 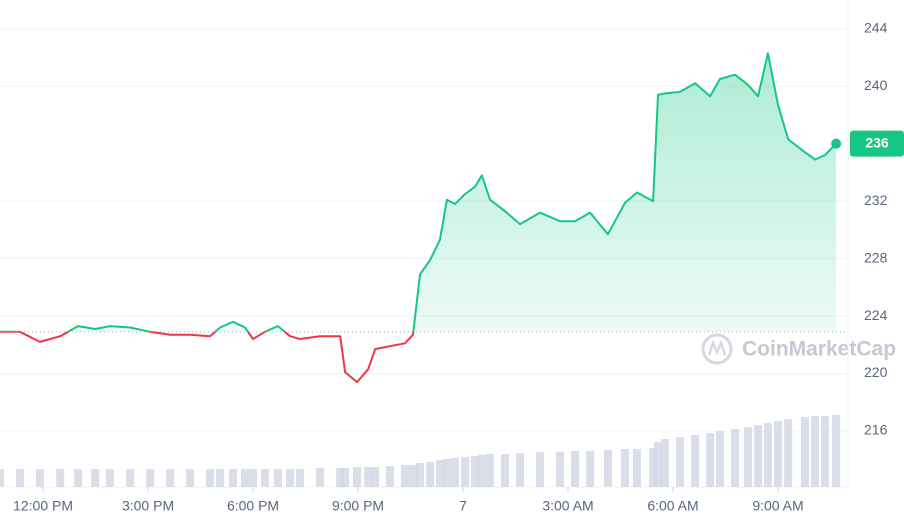 I want to click on x-tick-label: 3:00 AM, so click(x=567, y=506).